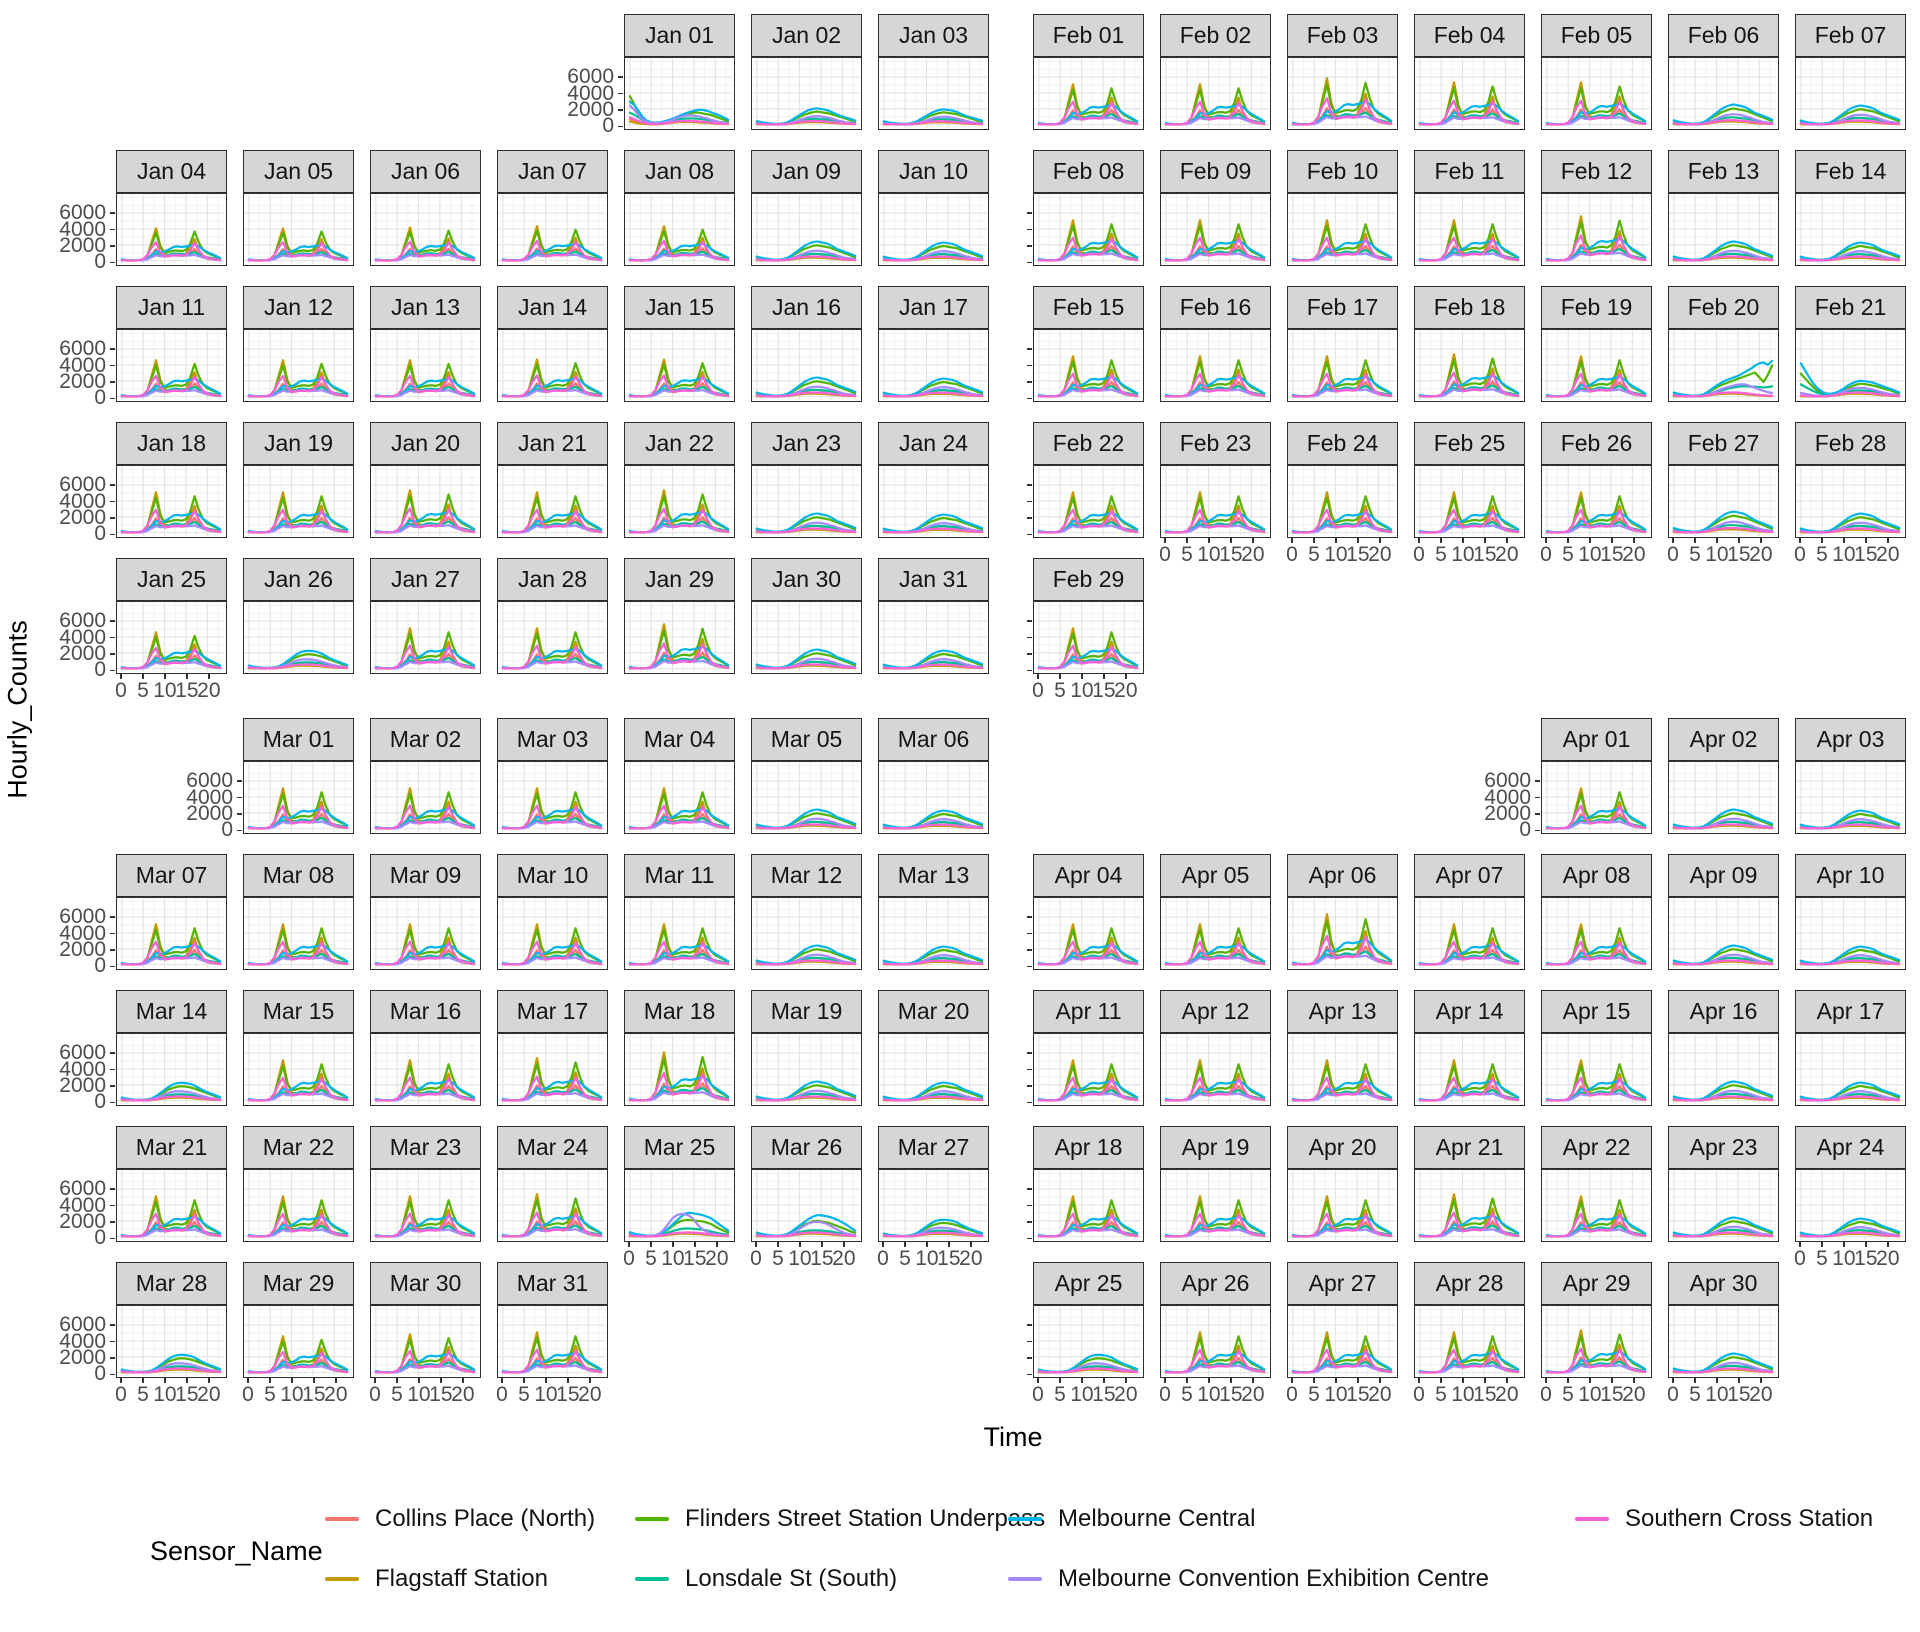 The width and height of the screenshot is (1920, 1632). What do you see at coordinates (933, 171) in the screenshot?
I see `facet-strip: Jan 10` at bounding box center [933, 171].